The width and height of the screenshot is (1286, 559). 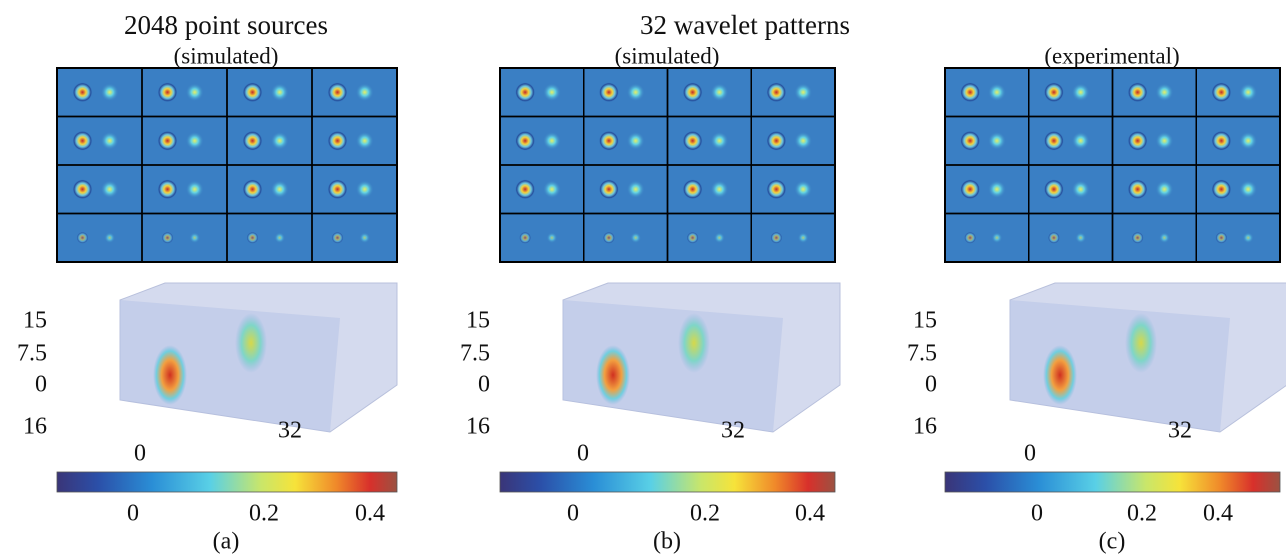 What do you see at coordinates (226, 542) in the screenshot?
I see `panel-label: (a)` at bounding box center [226, 542].